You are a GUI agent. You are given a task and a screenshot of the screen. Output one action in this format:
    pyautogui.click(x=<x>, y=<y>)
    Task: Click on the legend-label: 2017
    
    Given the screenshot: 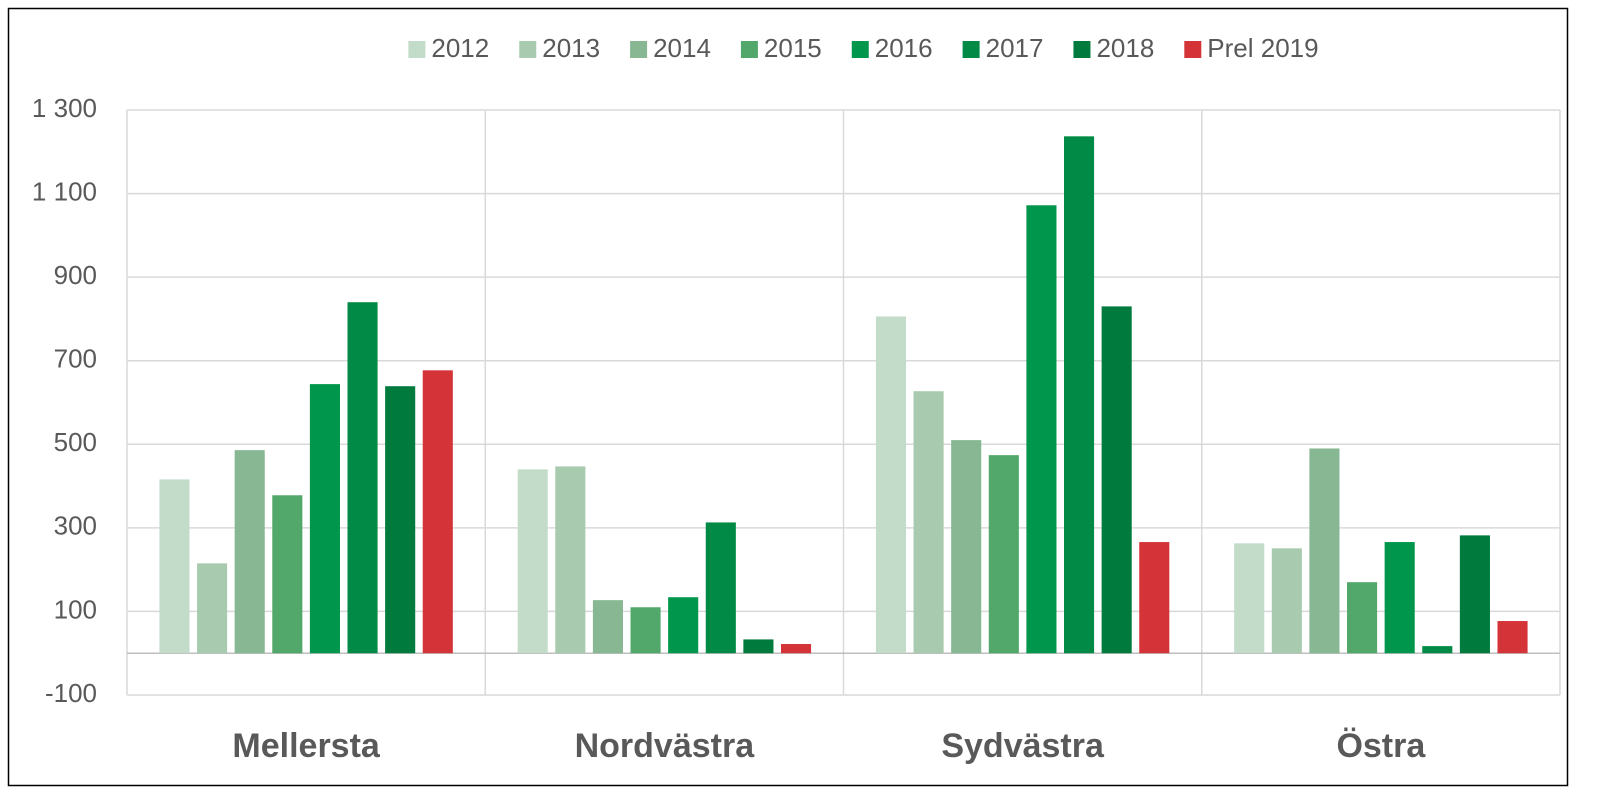 What is the action you would take?
    pyautogui.click(x=1015, y=48)
    